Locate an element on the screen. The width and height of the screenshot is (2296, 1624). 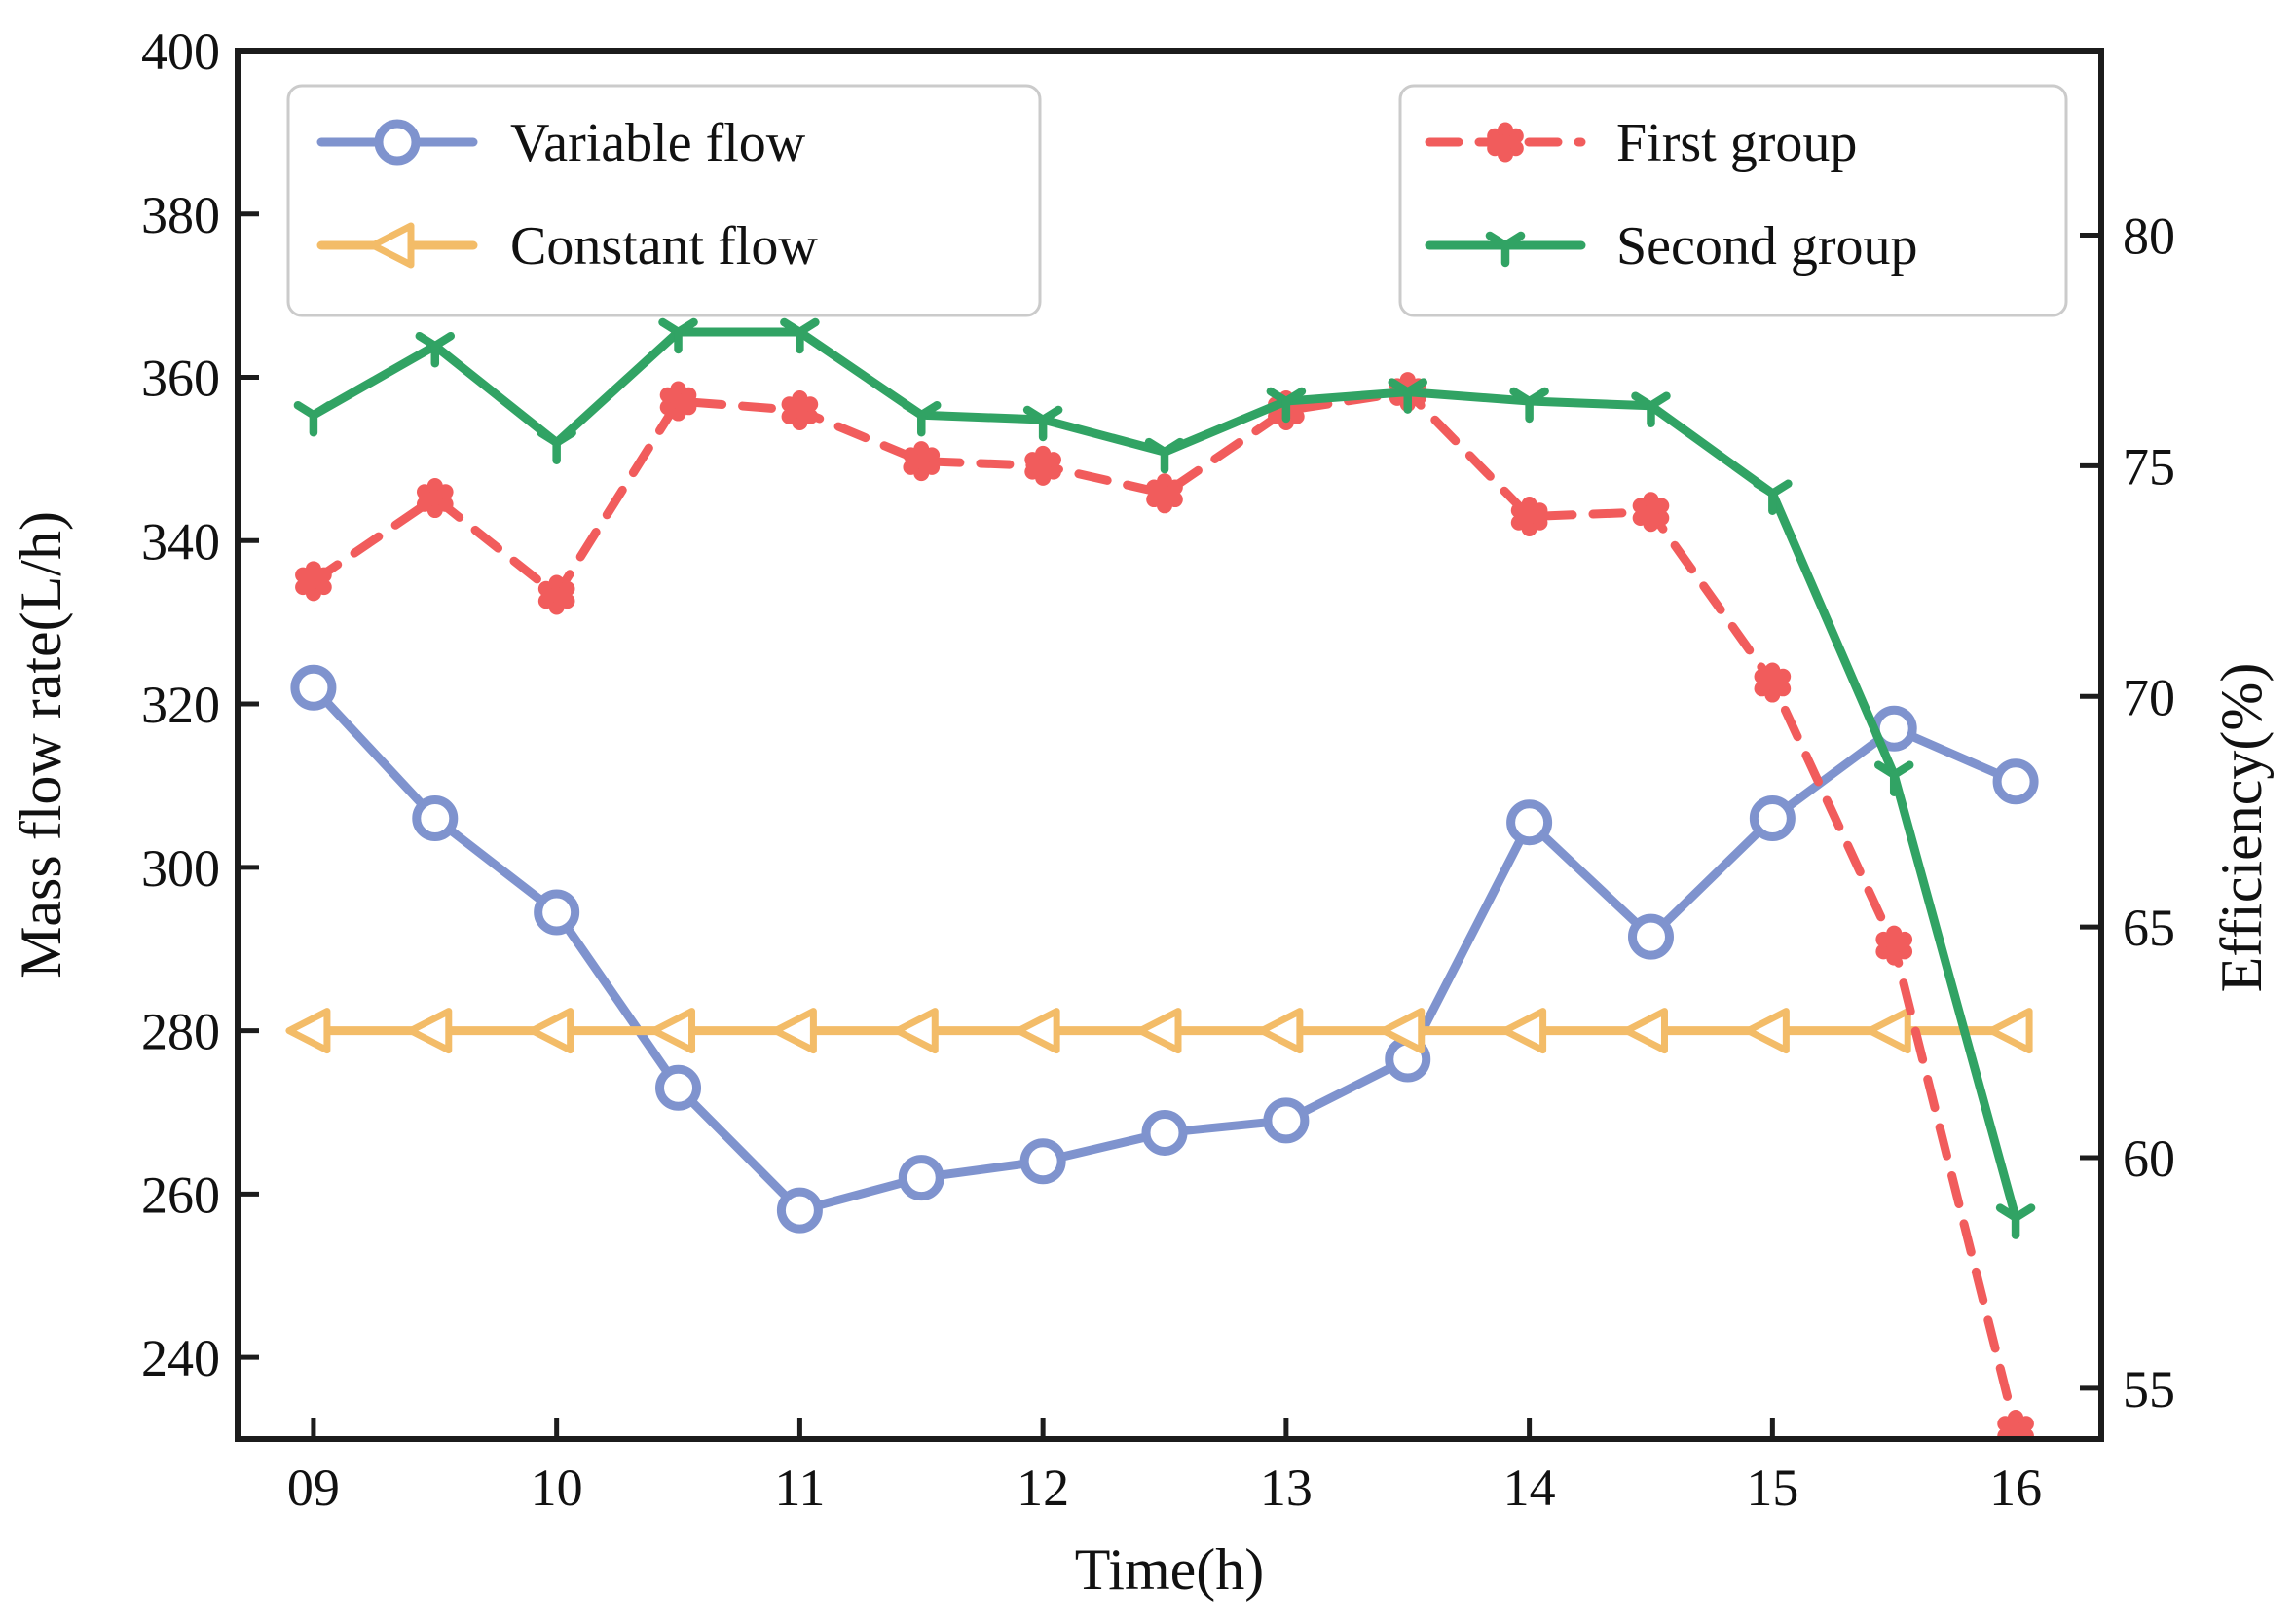
right-tick-label: 70 is located at coordinates (2149, 697).